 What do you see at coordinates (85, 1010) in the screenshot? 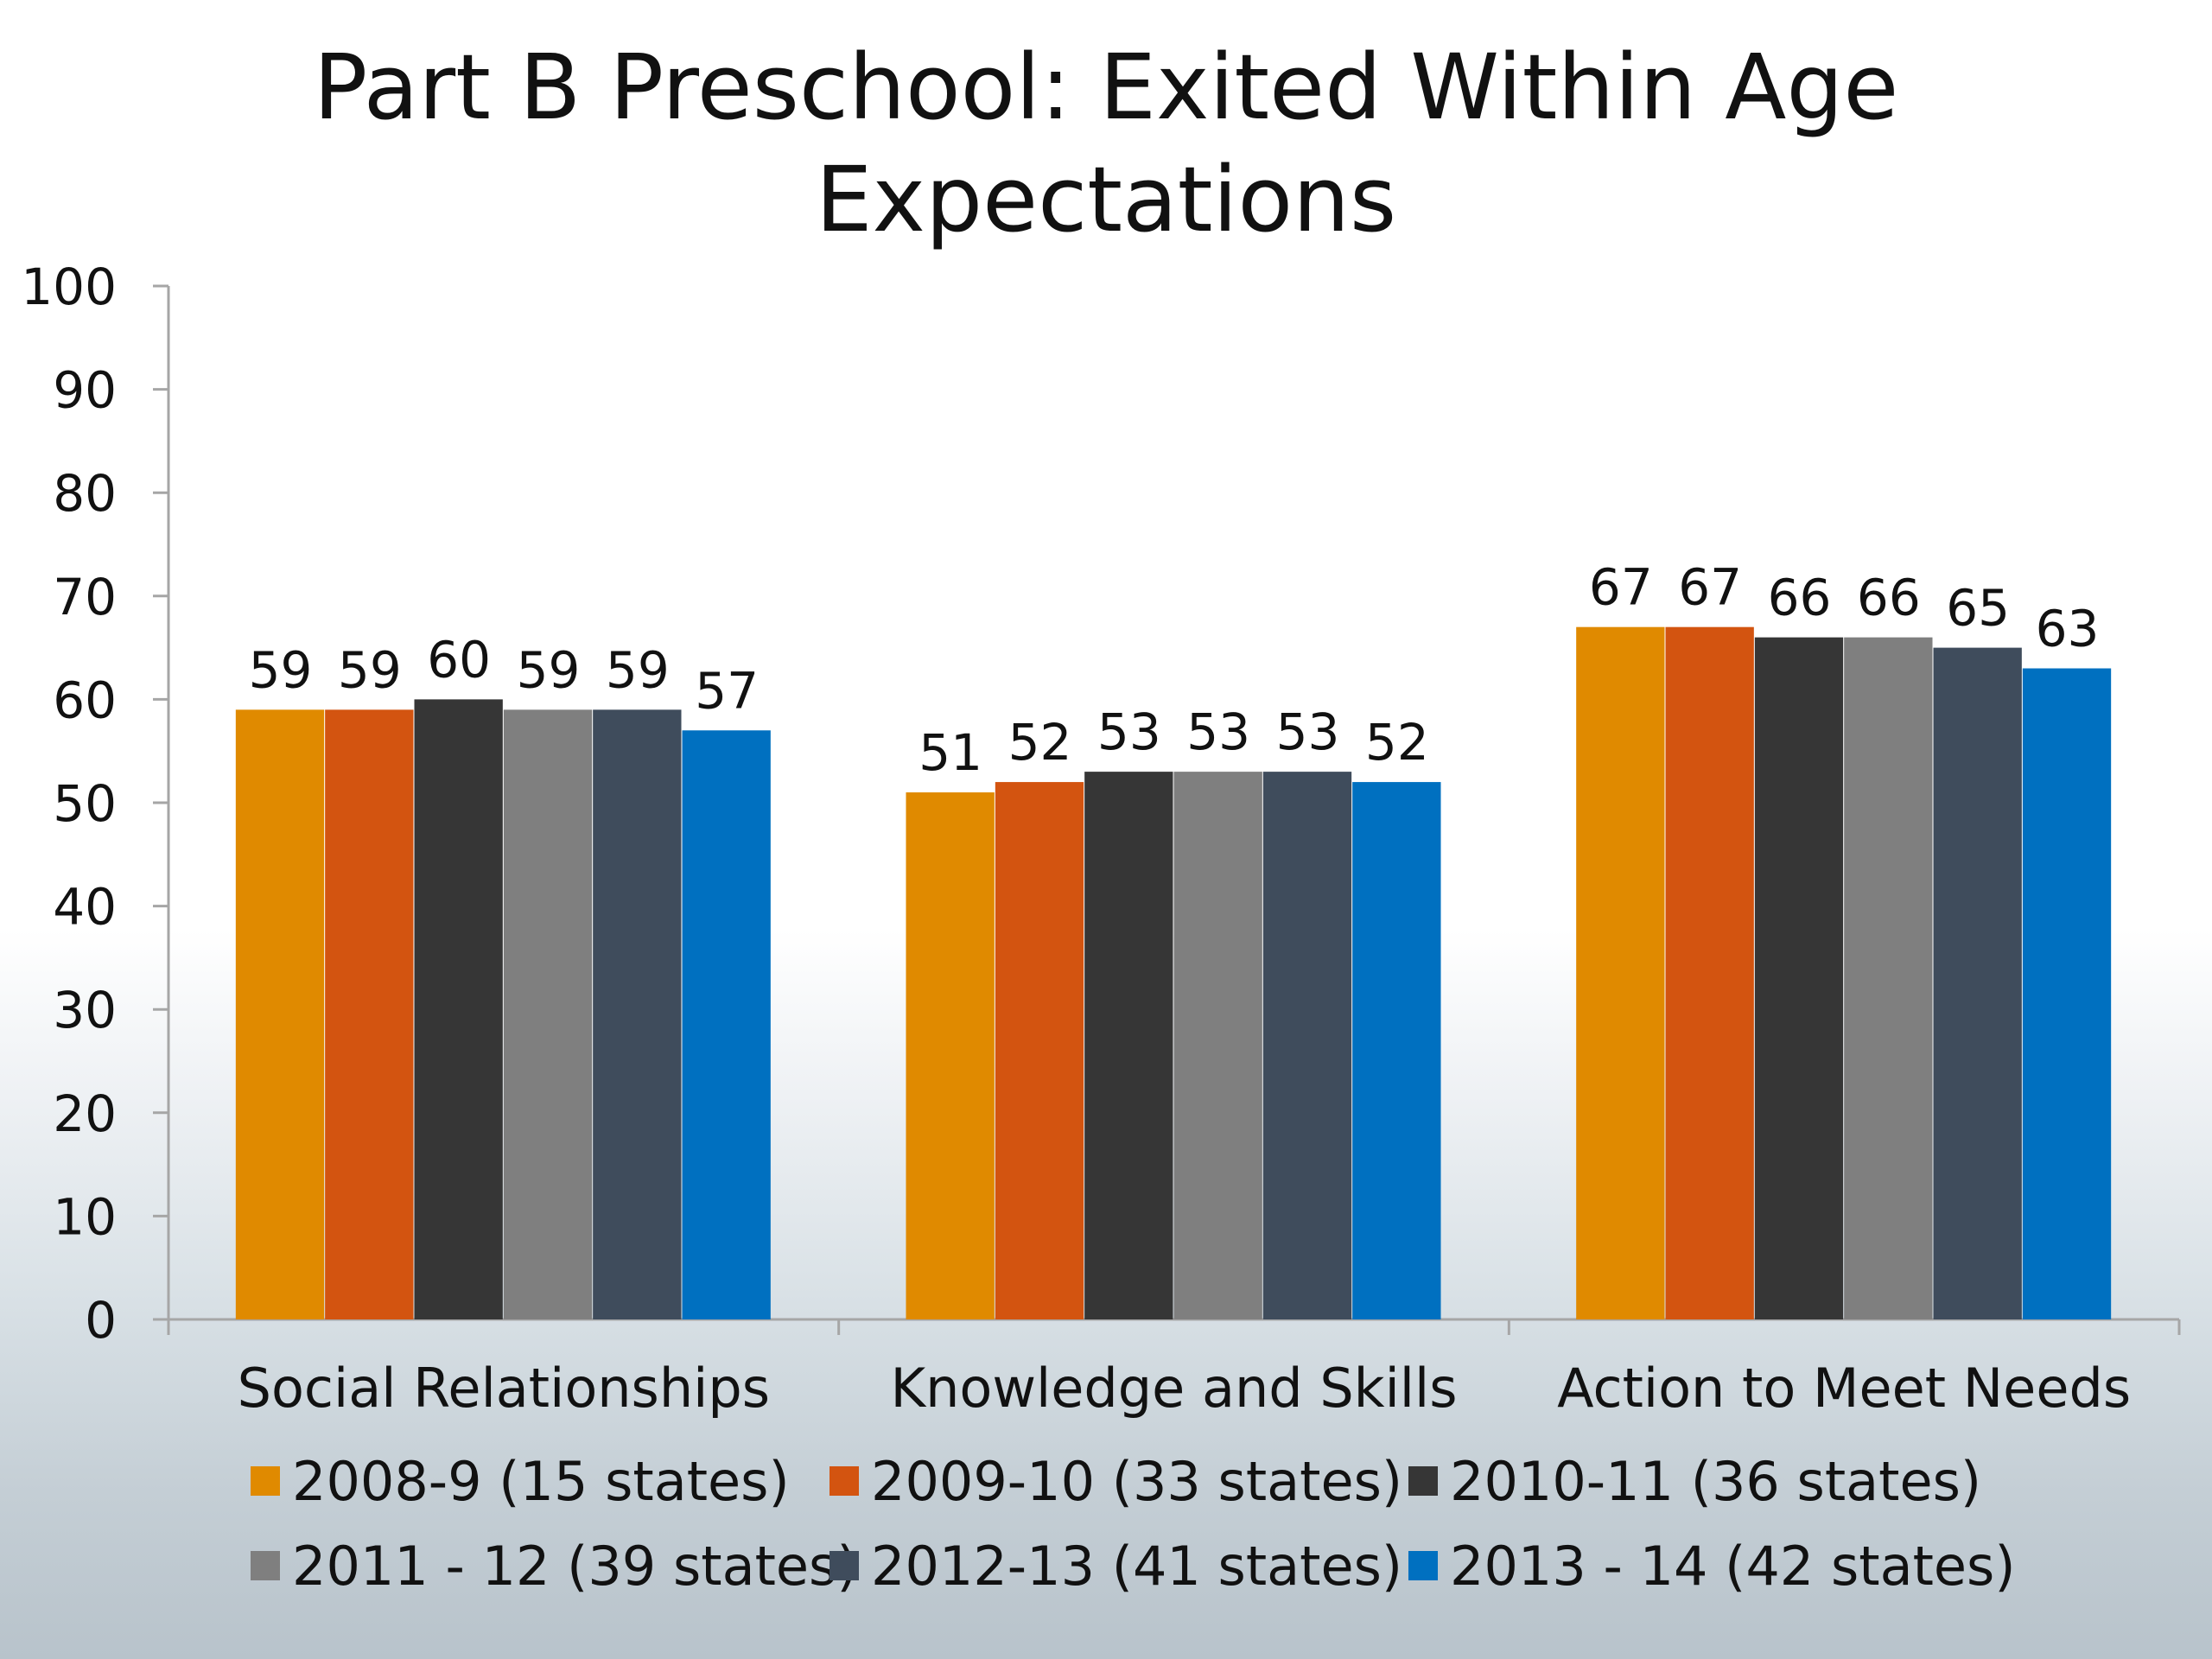
I see `y-tick-label: 30` at bounding box center [85, 1010].